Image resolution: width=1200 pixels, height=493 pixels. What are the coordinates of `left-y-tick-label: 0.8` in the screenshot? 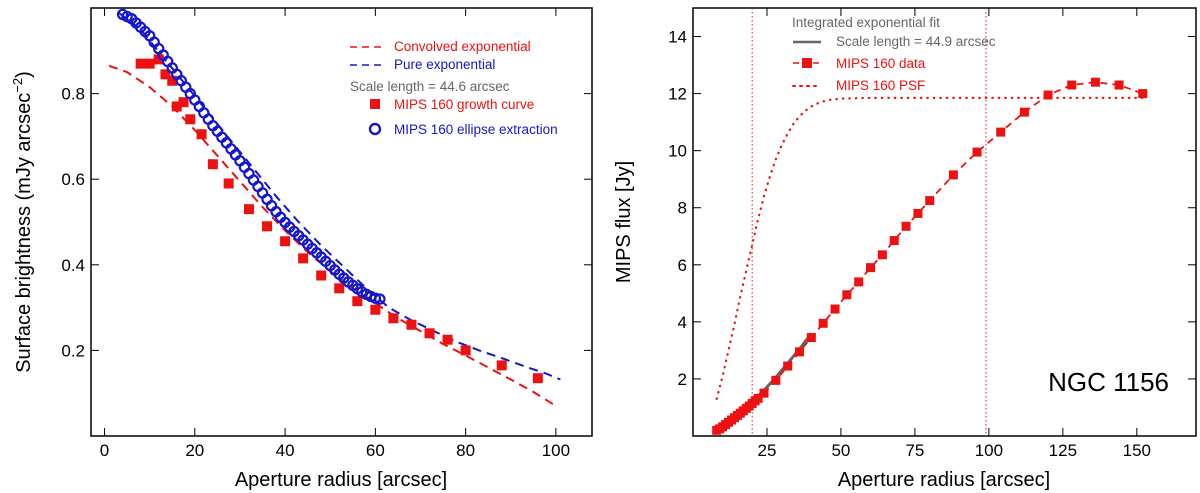 It's located at (73, 94).